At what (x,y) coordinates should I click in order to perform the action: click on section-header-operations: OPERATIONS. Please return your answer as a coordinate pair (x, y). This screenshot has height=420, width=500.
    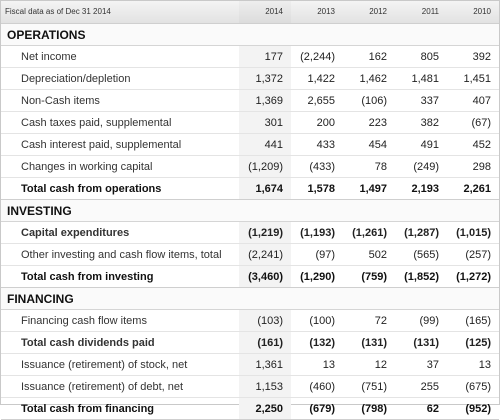
    Looking at the image, I should click on (250, 34).